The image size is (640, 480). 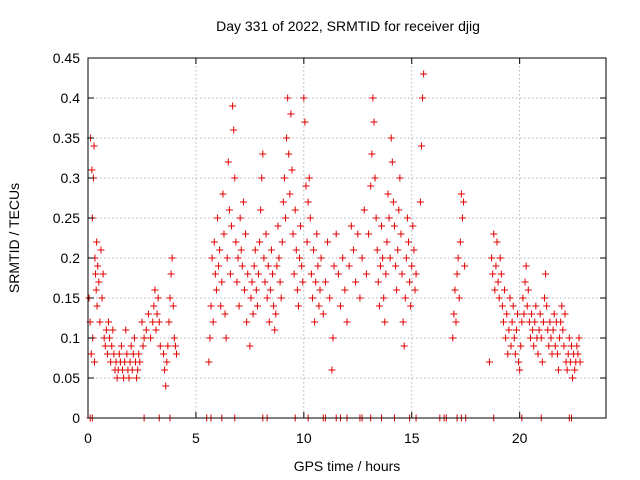 What do you see at coordinates (520, 438) in the screenshot?
I see `x-tick-label: 20` at bounding box center [520, 438].